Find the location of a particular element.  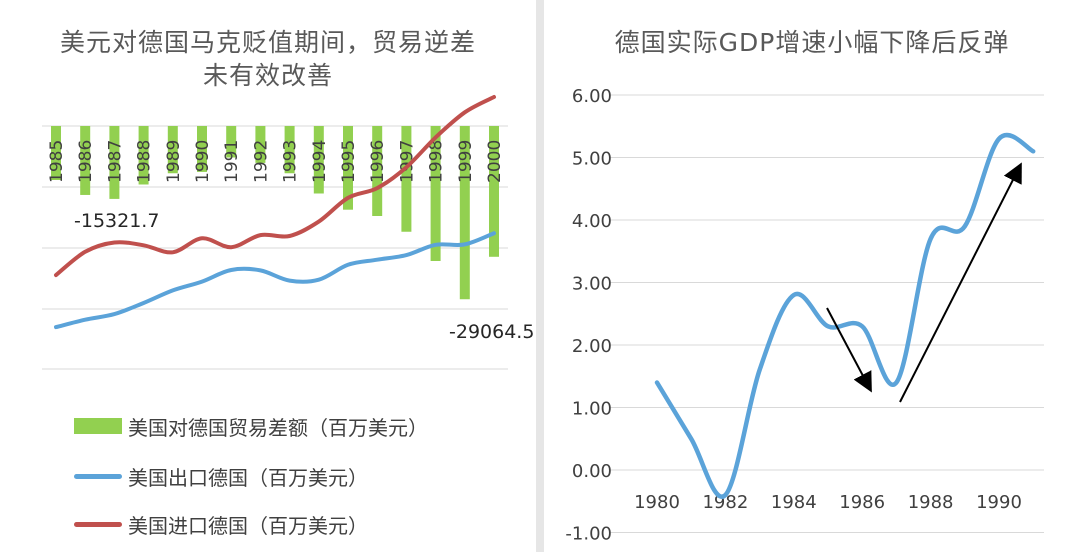

bar-1996 is located at coordinates (377, 171).